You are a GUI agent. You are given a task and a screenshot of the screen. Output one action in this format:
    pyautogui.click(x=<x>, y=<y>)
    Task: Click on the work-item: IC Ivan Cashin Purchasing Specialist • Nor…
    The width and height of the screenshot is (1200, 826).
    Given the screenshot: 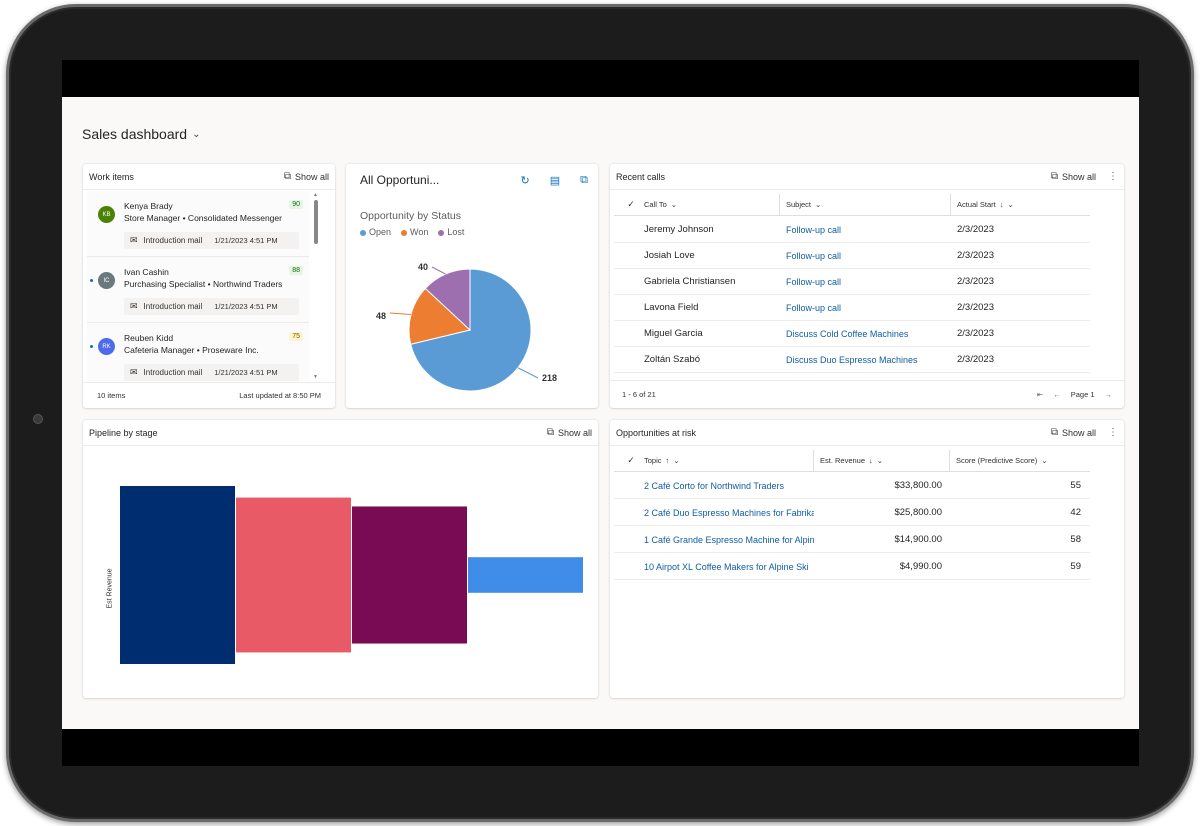 What is the action you would take?
    pyautogui.click(x=198, y=290)
    